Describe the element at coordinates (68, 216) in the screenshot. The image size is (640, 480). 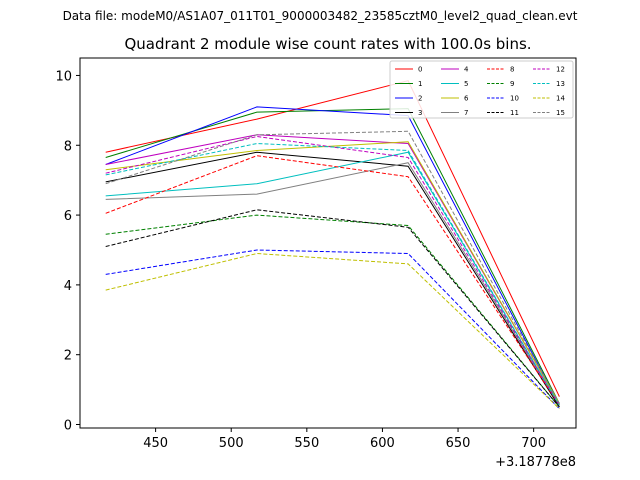
I see `y-tick-label: 6` at that location.